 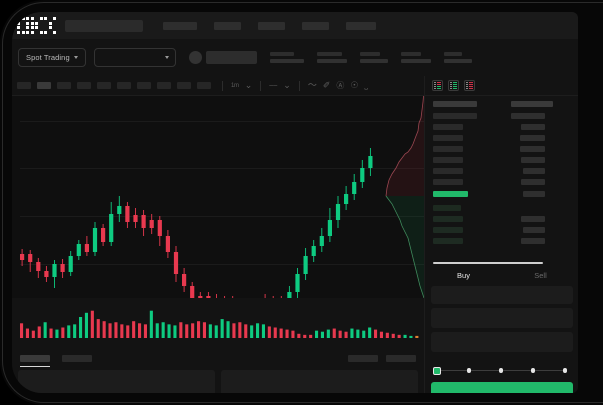 What do you see at coordinates (248, 85) in the screenshot?
I see `interval-chevron-down-icon: ⌄` at bounding box center [248, 85].